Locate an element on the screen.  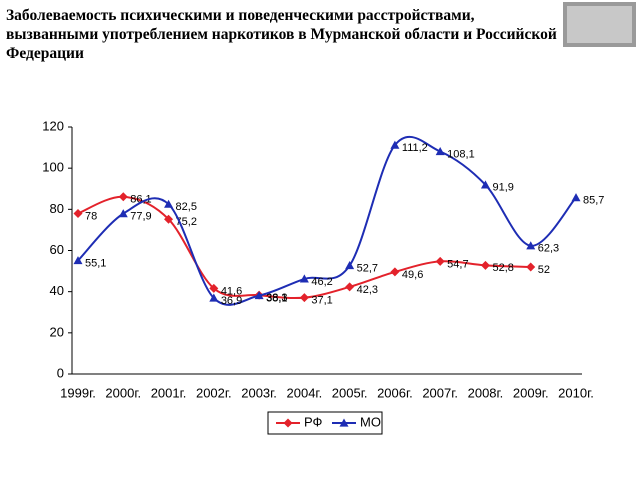
x-tick-label: 2004г. is located at coordinates (305, 392).